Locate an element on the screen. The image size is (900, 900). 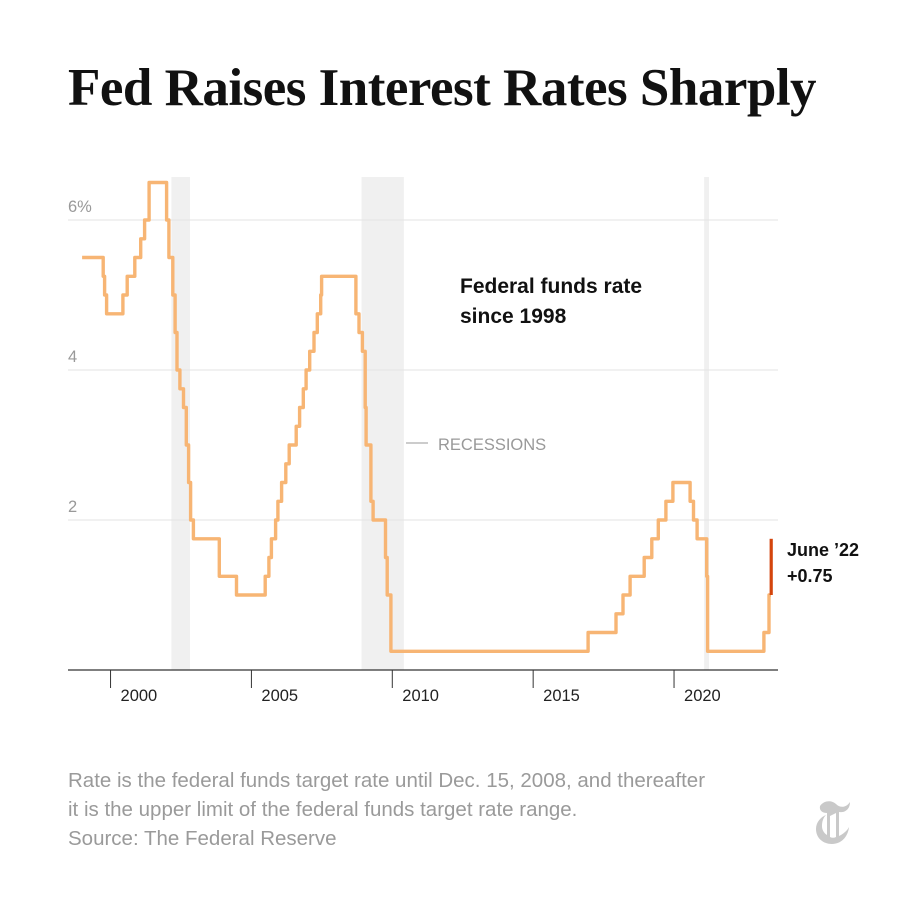
annotation-change: +0.75 is located at coordinates (810, 576).